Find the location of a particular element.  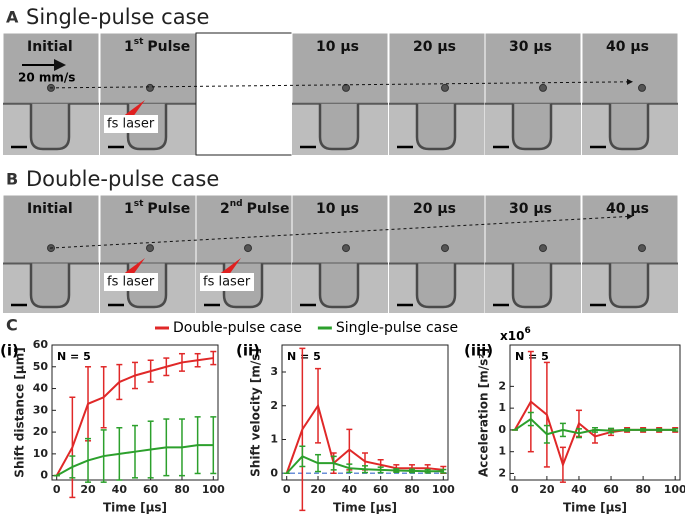

y-axis-title: Acceleration [m/s²] is located at coordinates (484, 412).